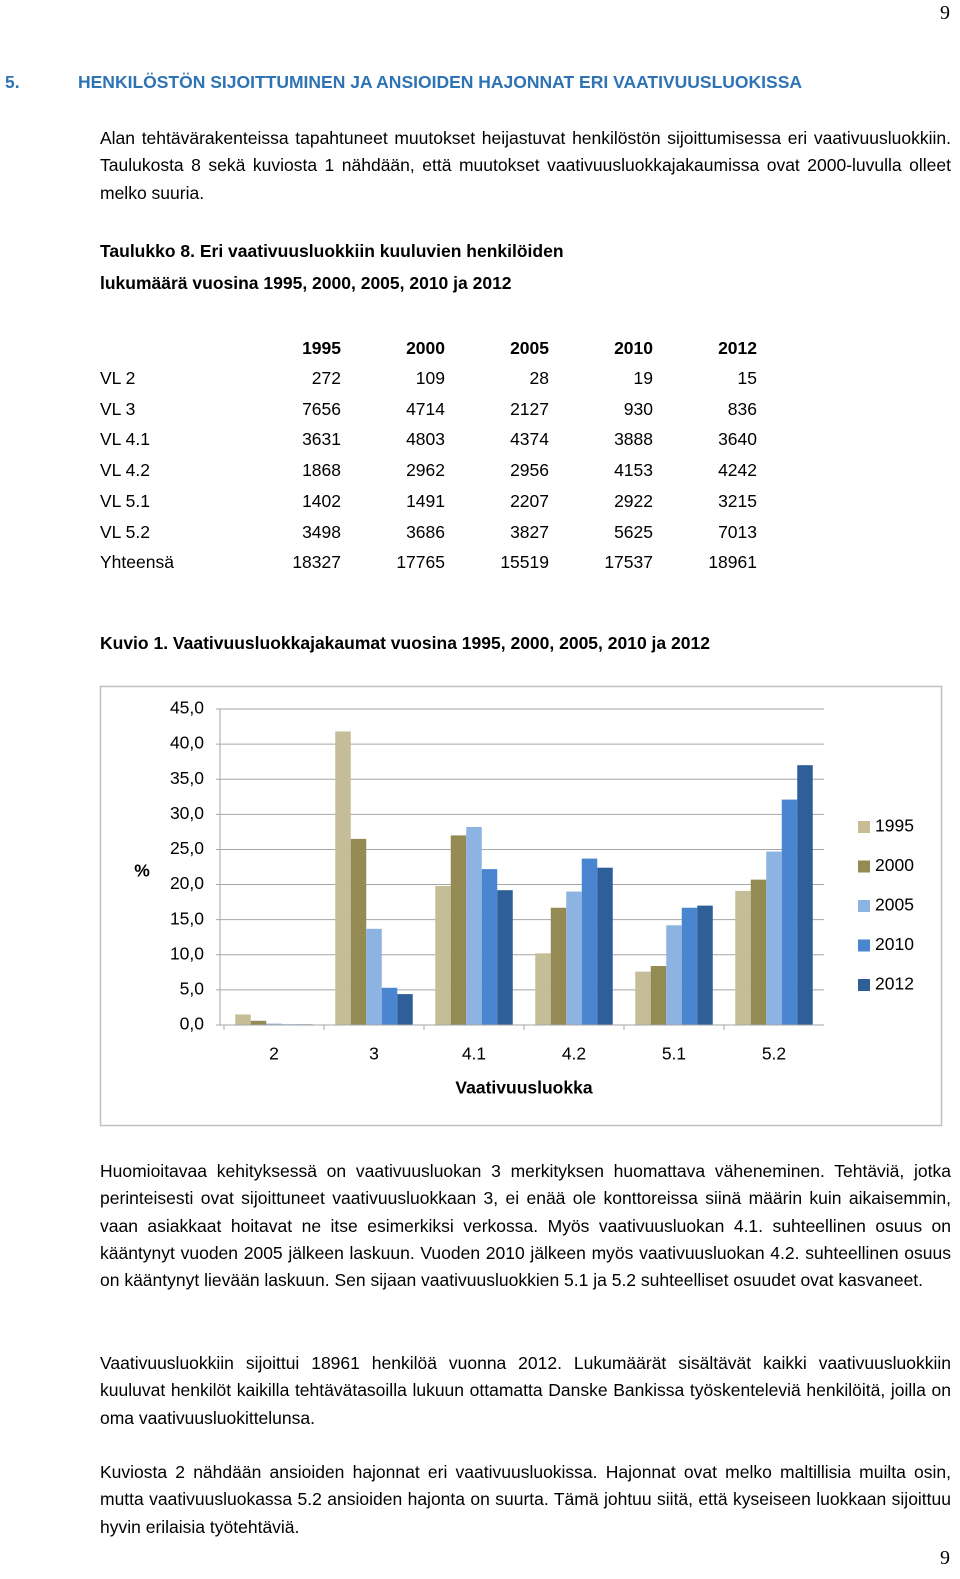  Describe the element at coordinates (321, 348) in the screenshot. I see `table-header: 1995` at that location.